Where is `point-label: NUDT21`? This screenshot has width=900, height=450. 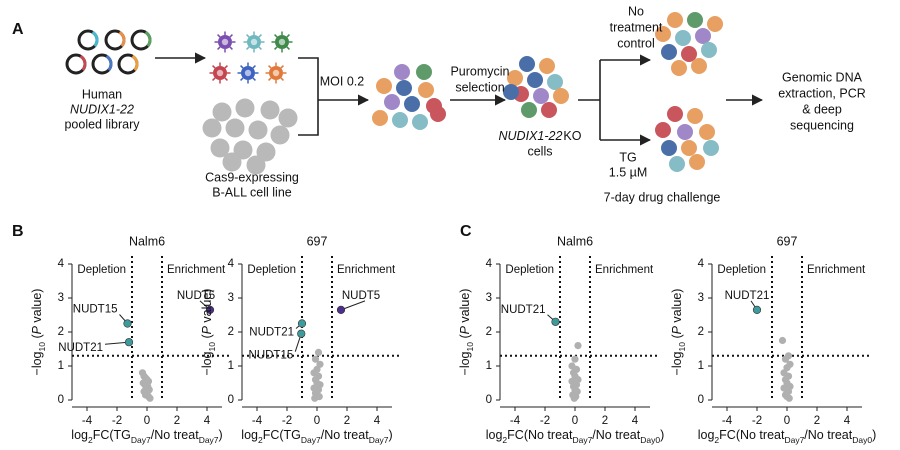 point-label: NUDT21 is located at coordinates (523, 310).